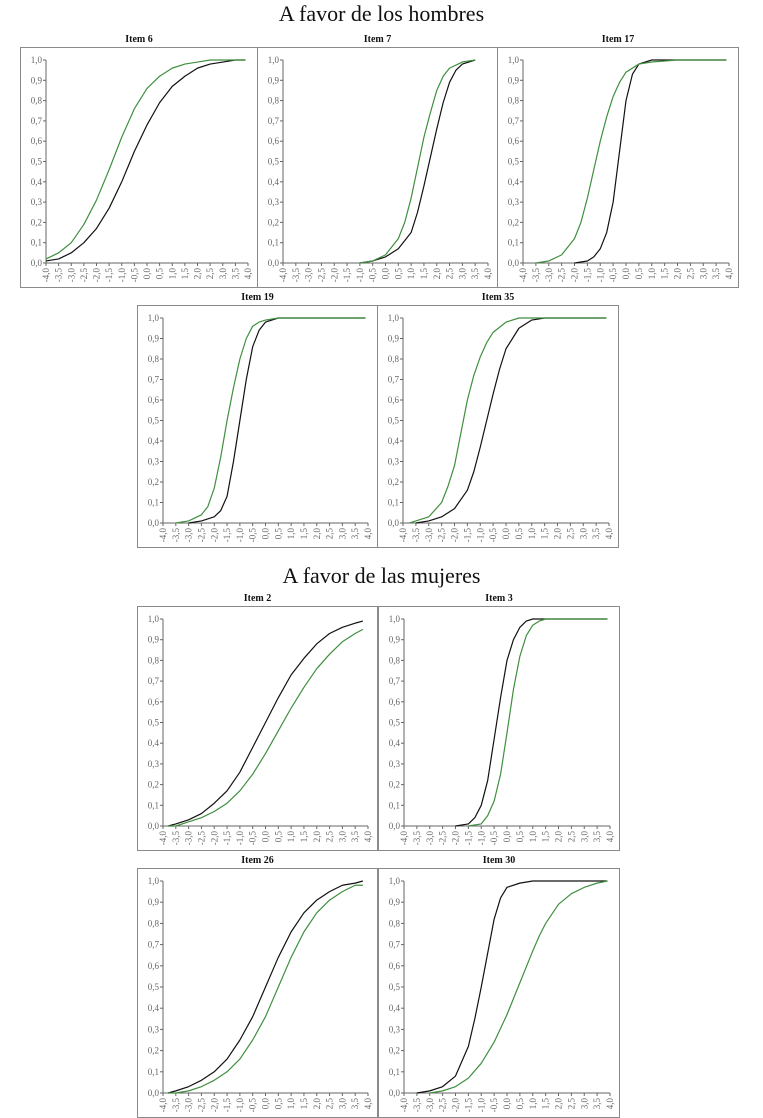 The width and height of the screenshot is (763, 1118). What do you see at coordinates (274, 202) in the screenshot?
I see `y-tick-label: 0,3` at bounding box center [274, 202].